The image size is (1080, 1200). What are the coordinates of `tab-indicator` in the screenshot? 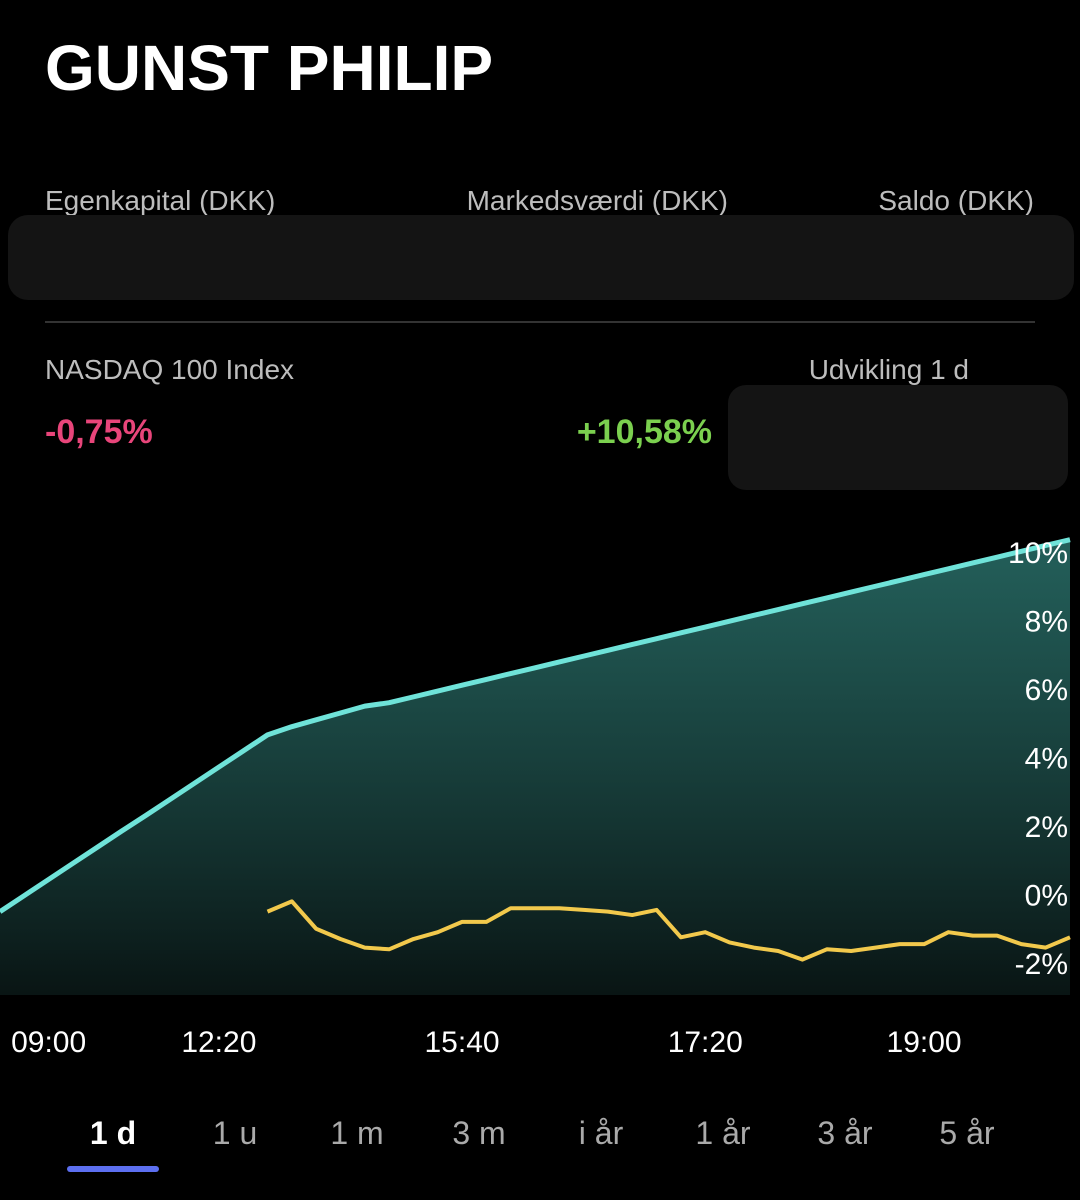 It's located at (113, 1169).